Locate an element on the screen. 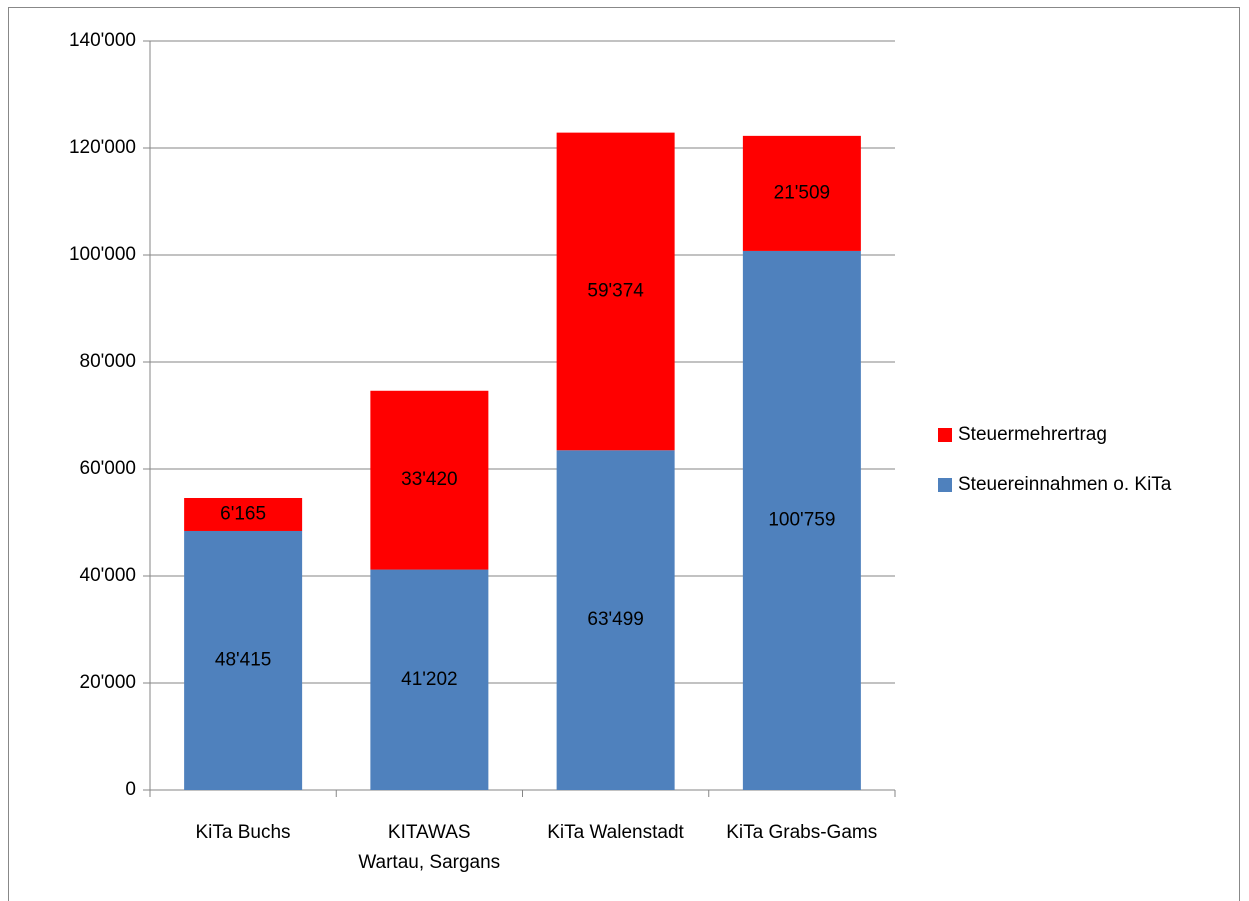  data-label: 6'165 is located at coordinates (243, 514).